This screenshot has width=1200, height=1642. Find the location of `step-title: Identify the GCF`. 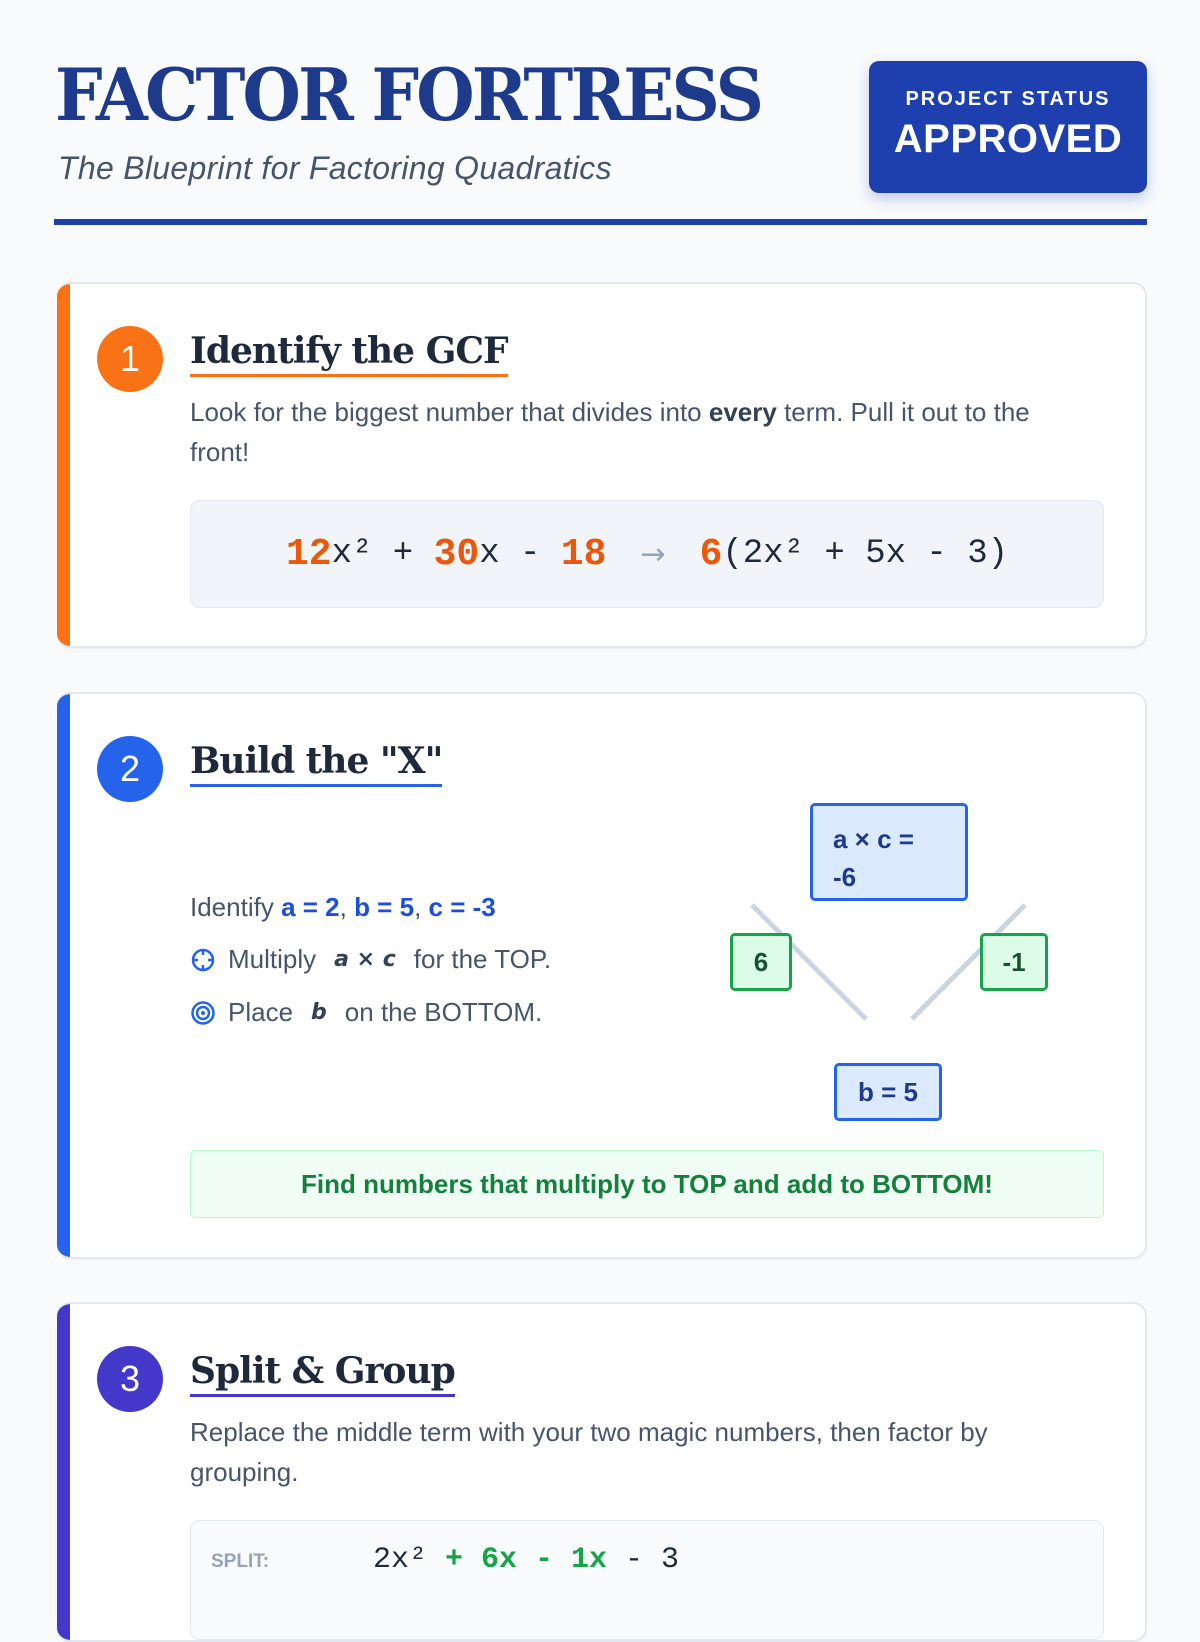

step-title: Identify the GCF is located at coordinates (349, 353).